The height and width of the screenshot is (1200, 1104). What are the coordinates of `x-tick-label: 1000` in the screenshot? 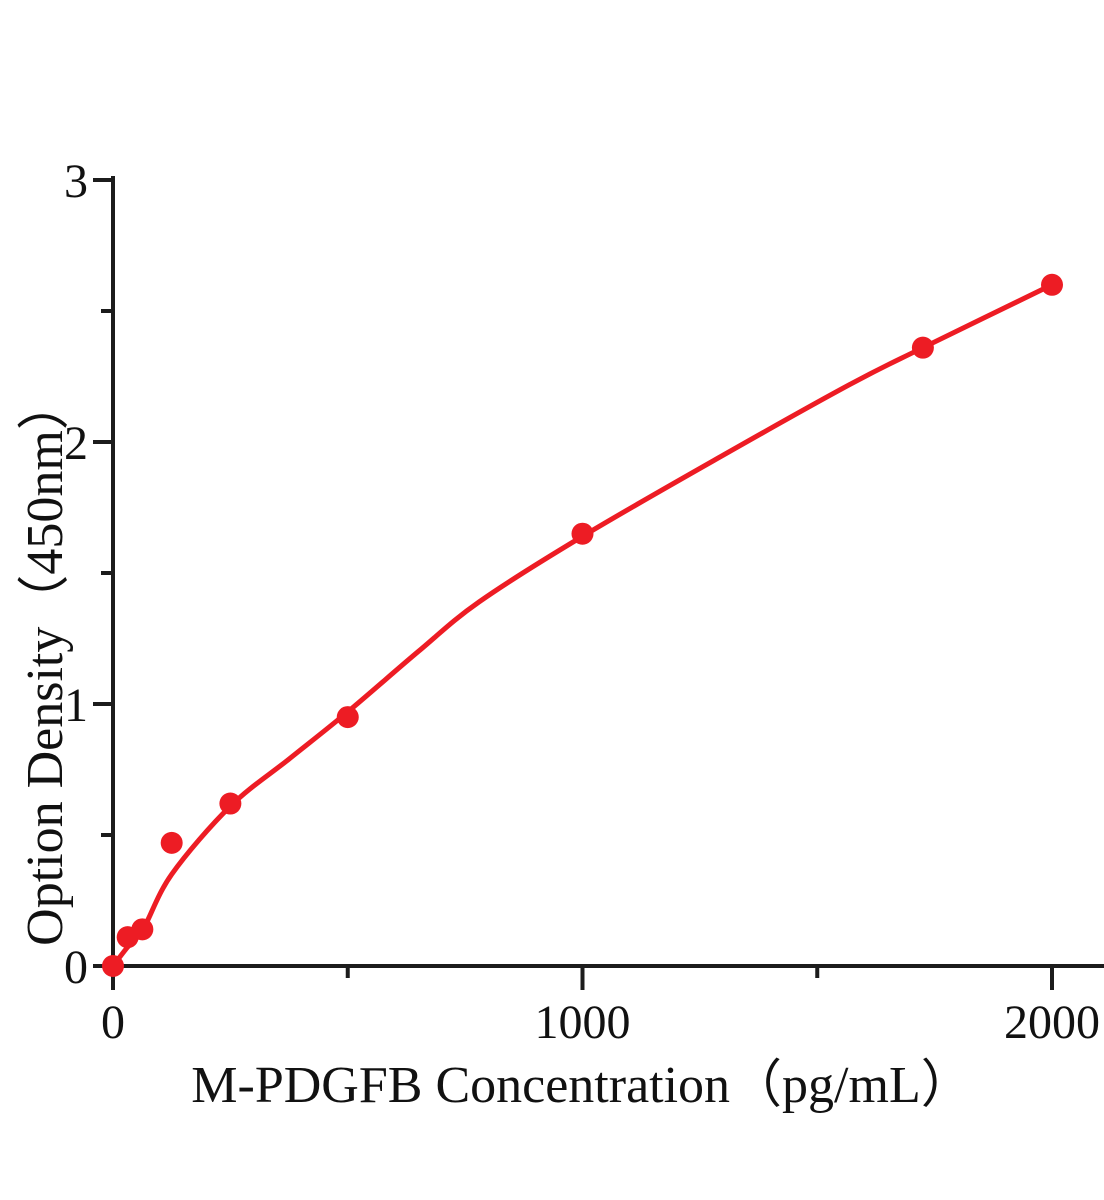 It's located at (583, 1022).